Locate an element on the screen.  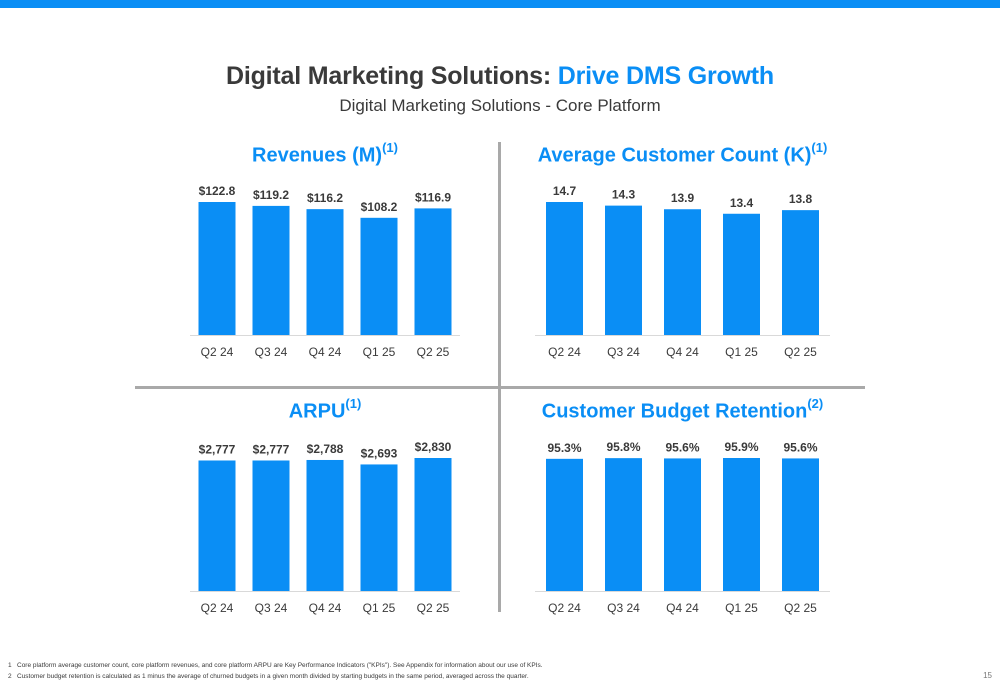
data-label: 13.9 is located at coordinates (683, 198).